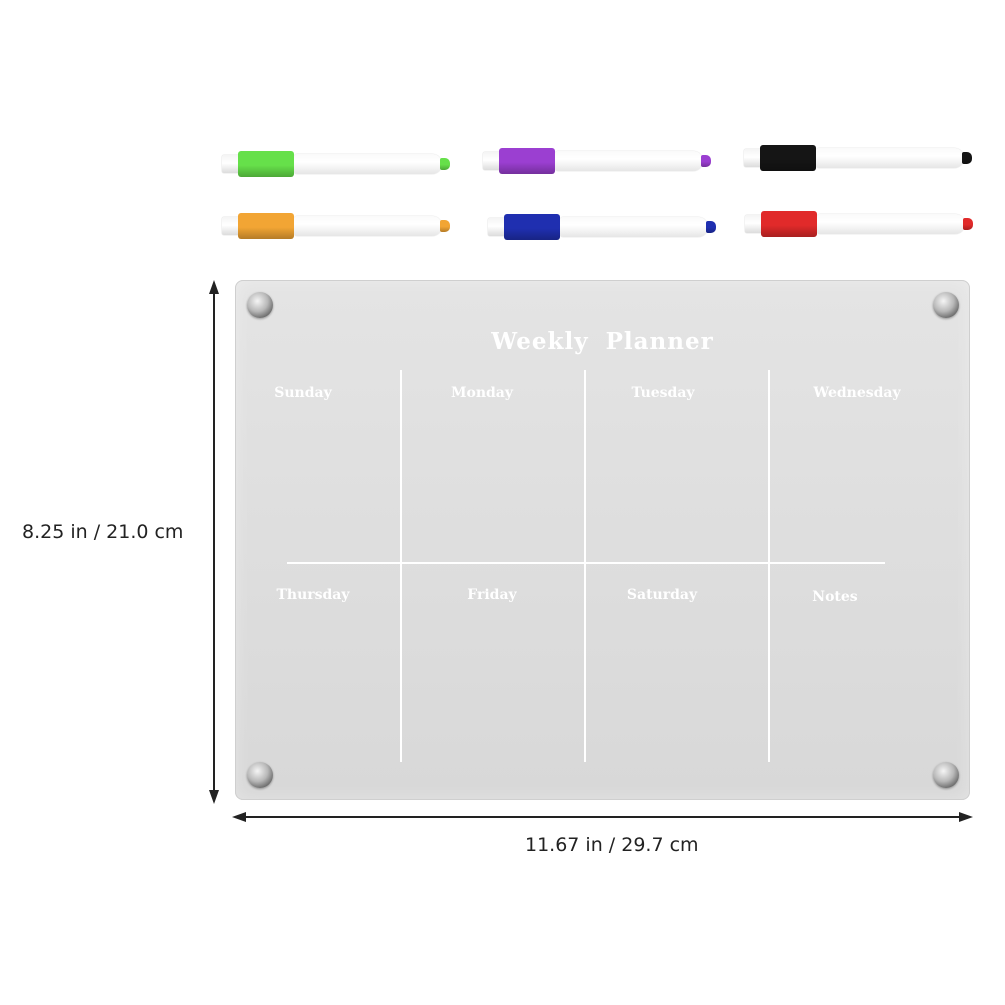 This screenshot has width=1005, height=1005. What do you see at coordinates (857, 393) in the screenshot?
I see `day-label-wednesday: Wednesday` at bounding box center [857, 393].